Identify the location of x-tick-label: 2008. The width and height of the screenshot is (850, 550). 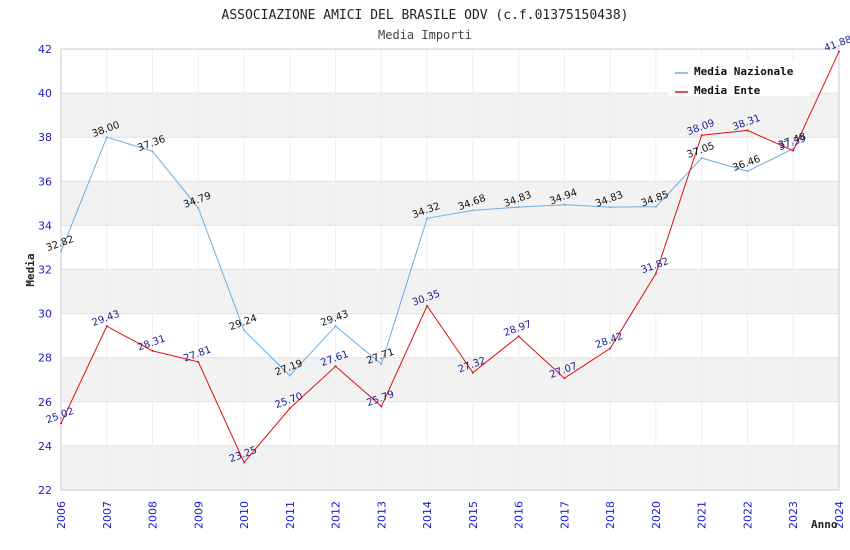
(153, 515).